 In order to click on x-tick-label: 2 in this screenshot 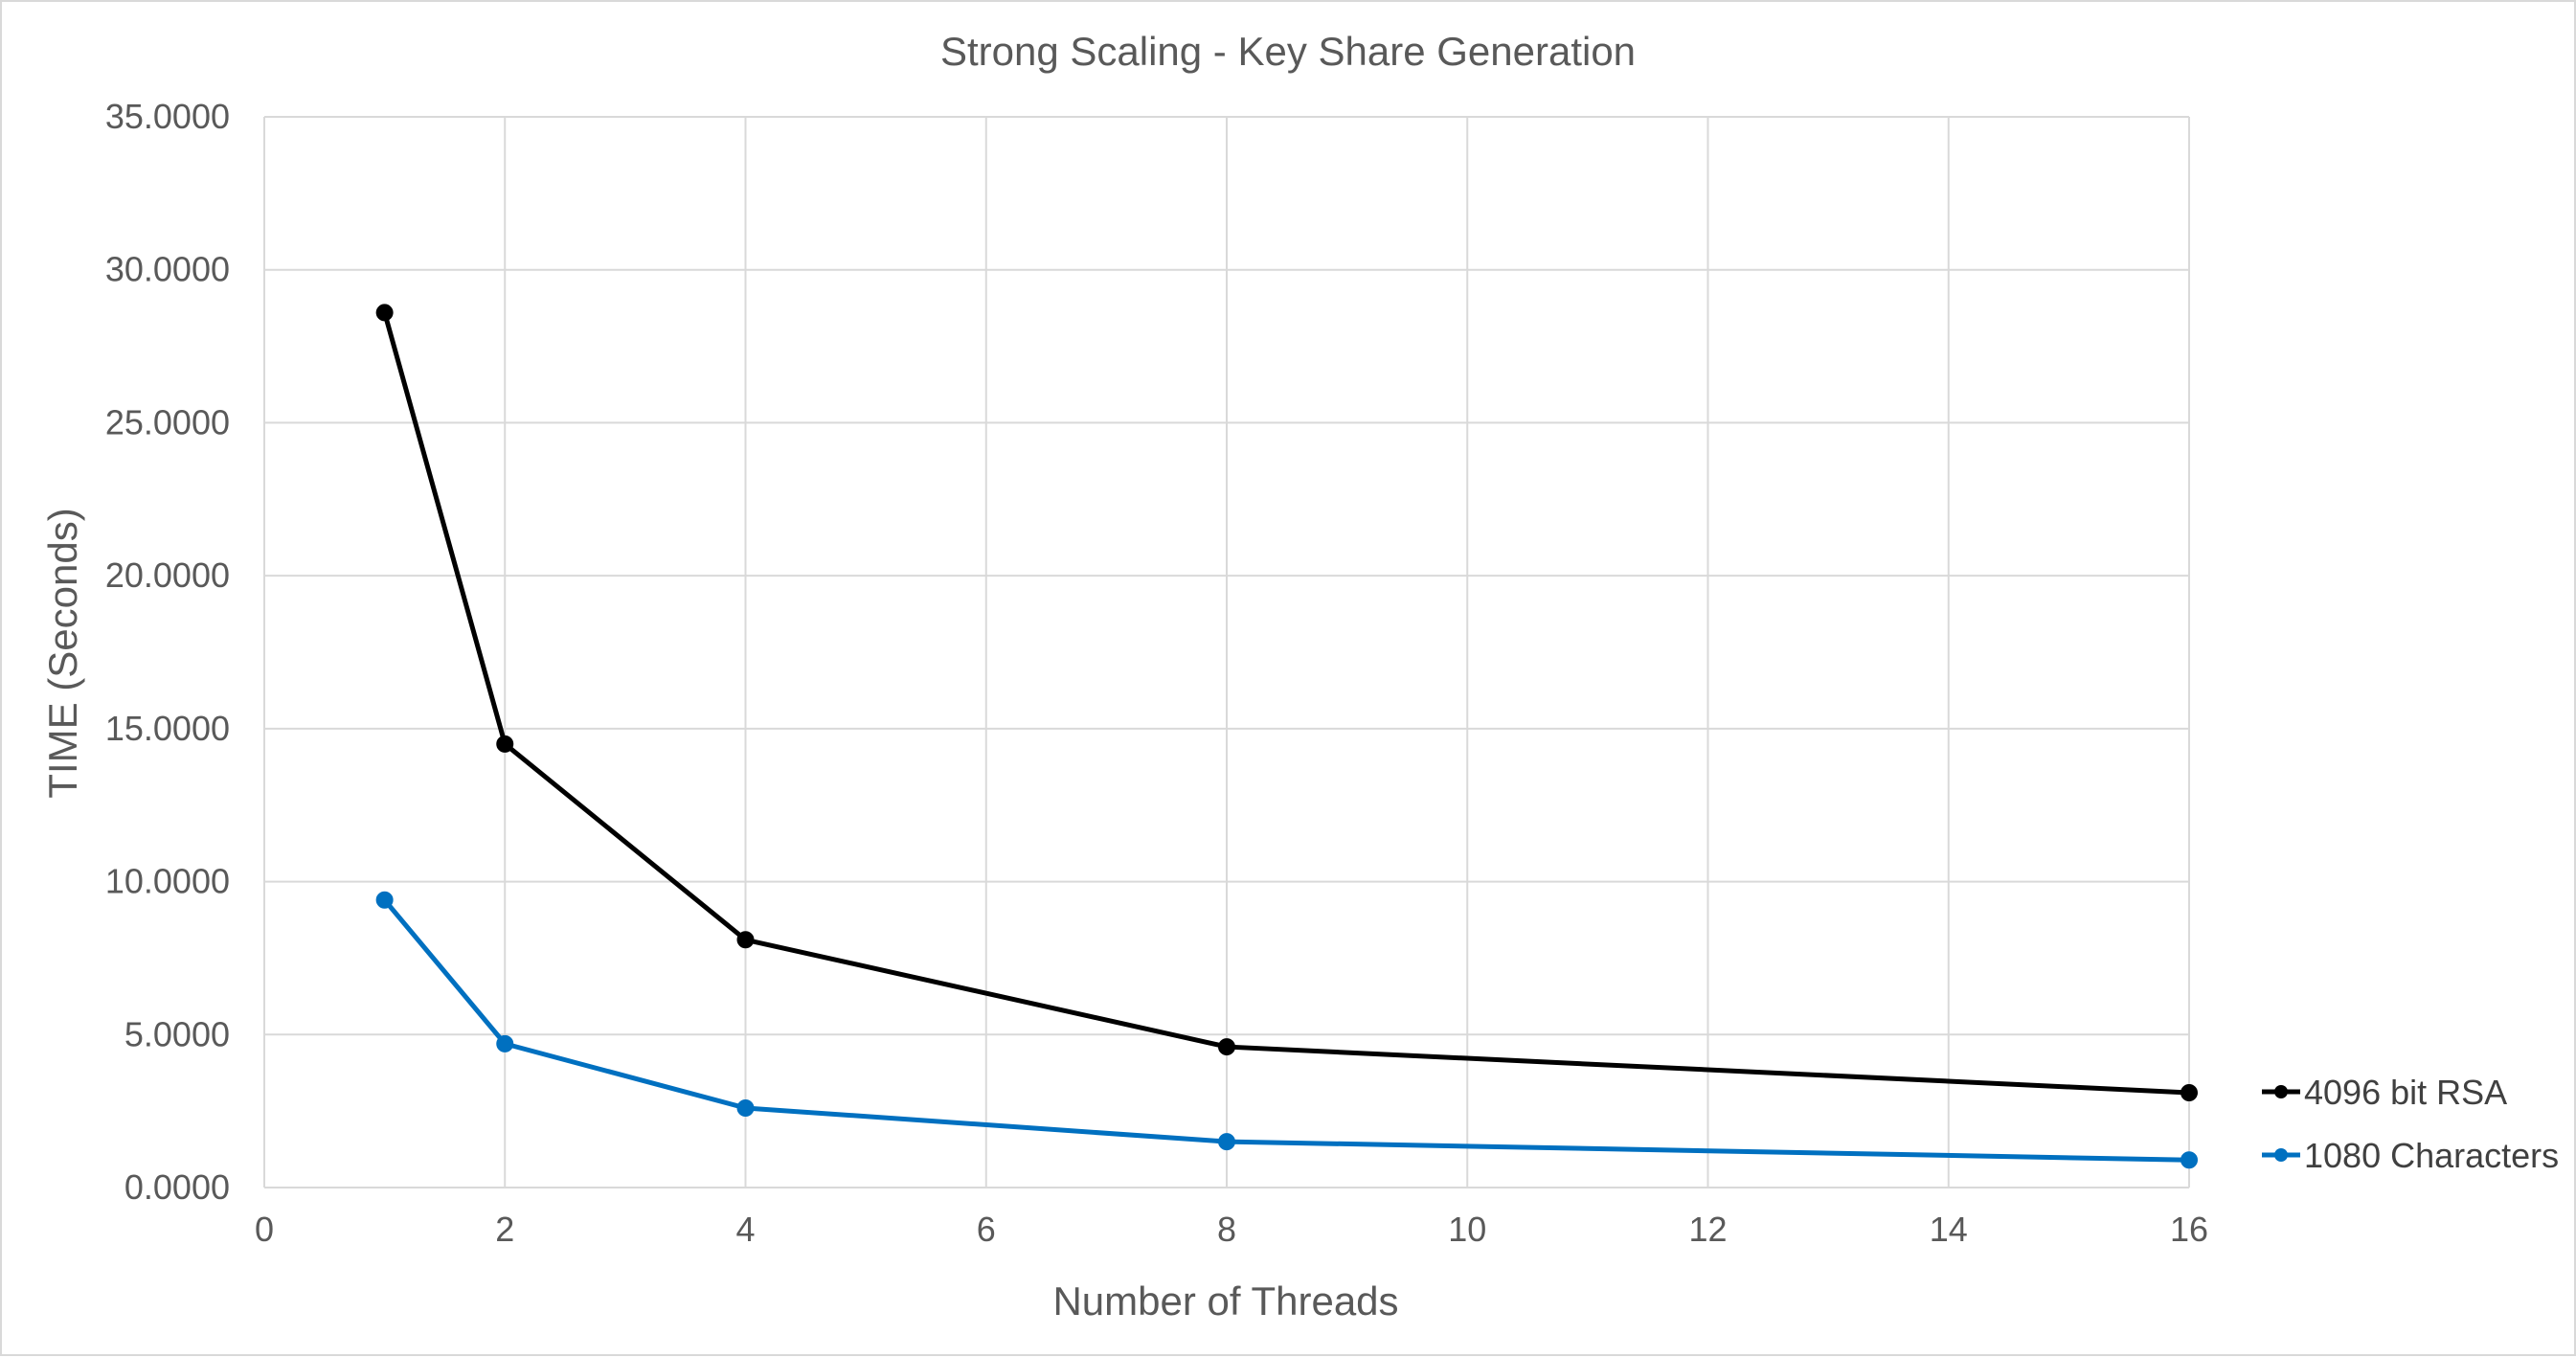, I will do `click(504, 1229)`.